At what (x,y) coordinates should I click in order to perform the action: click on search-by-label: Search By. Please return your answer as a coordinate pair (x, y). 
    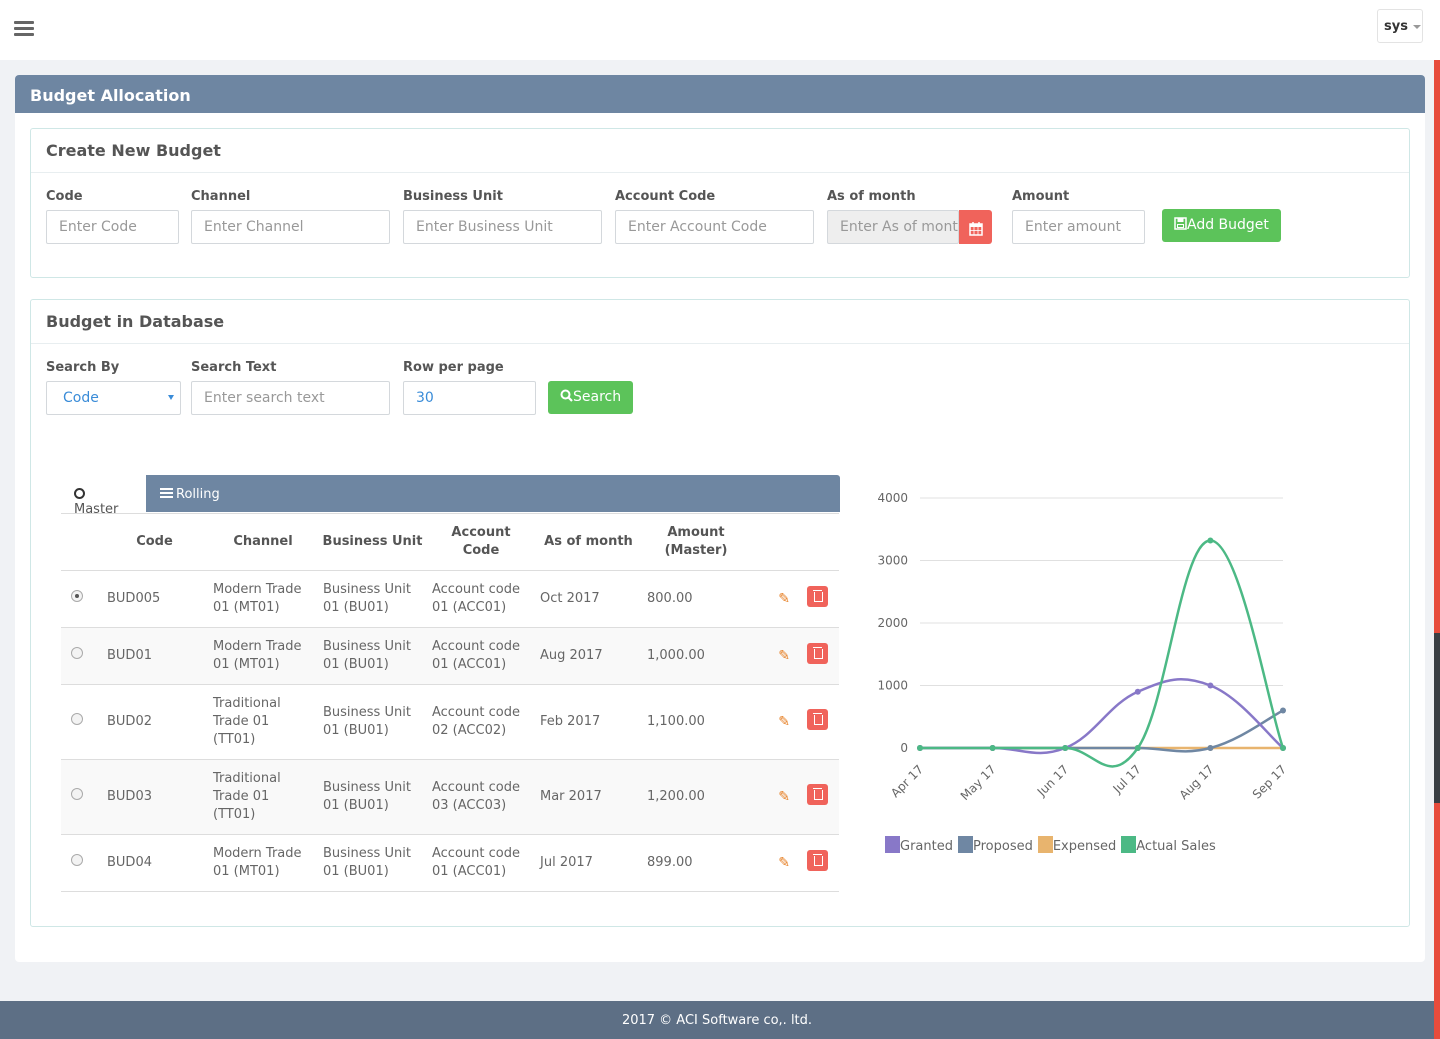
    Looking at the image, I should click on (83, 367).